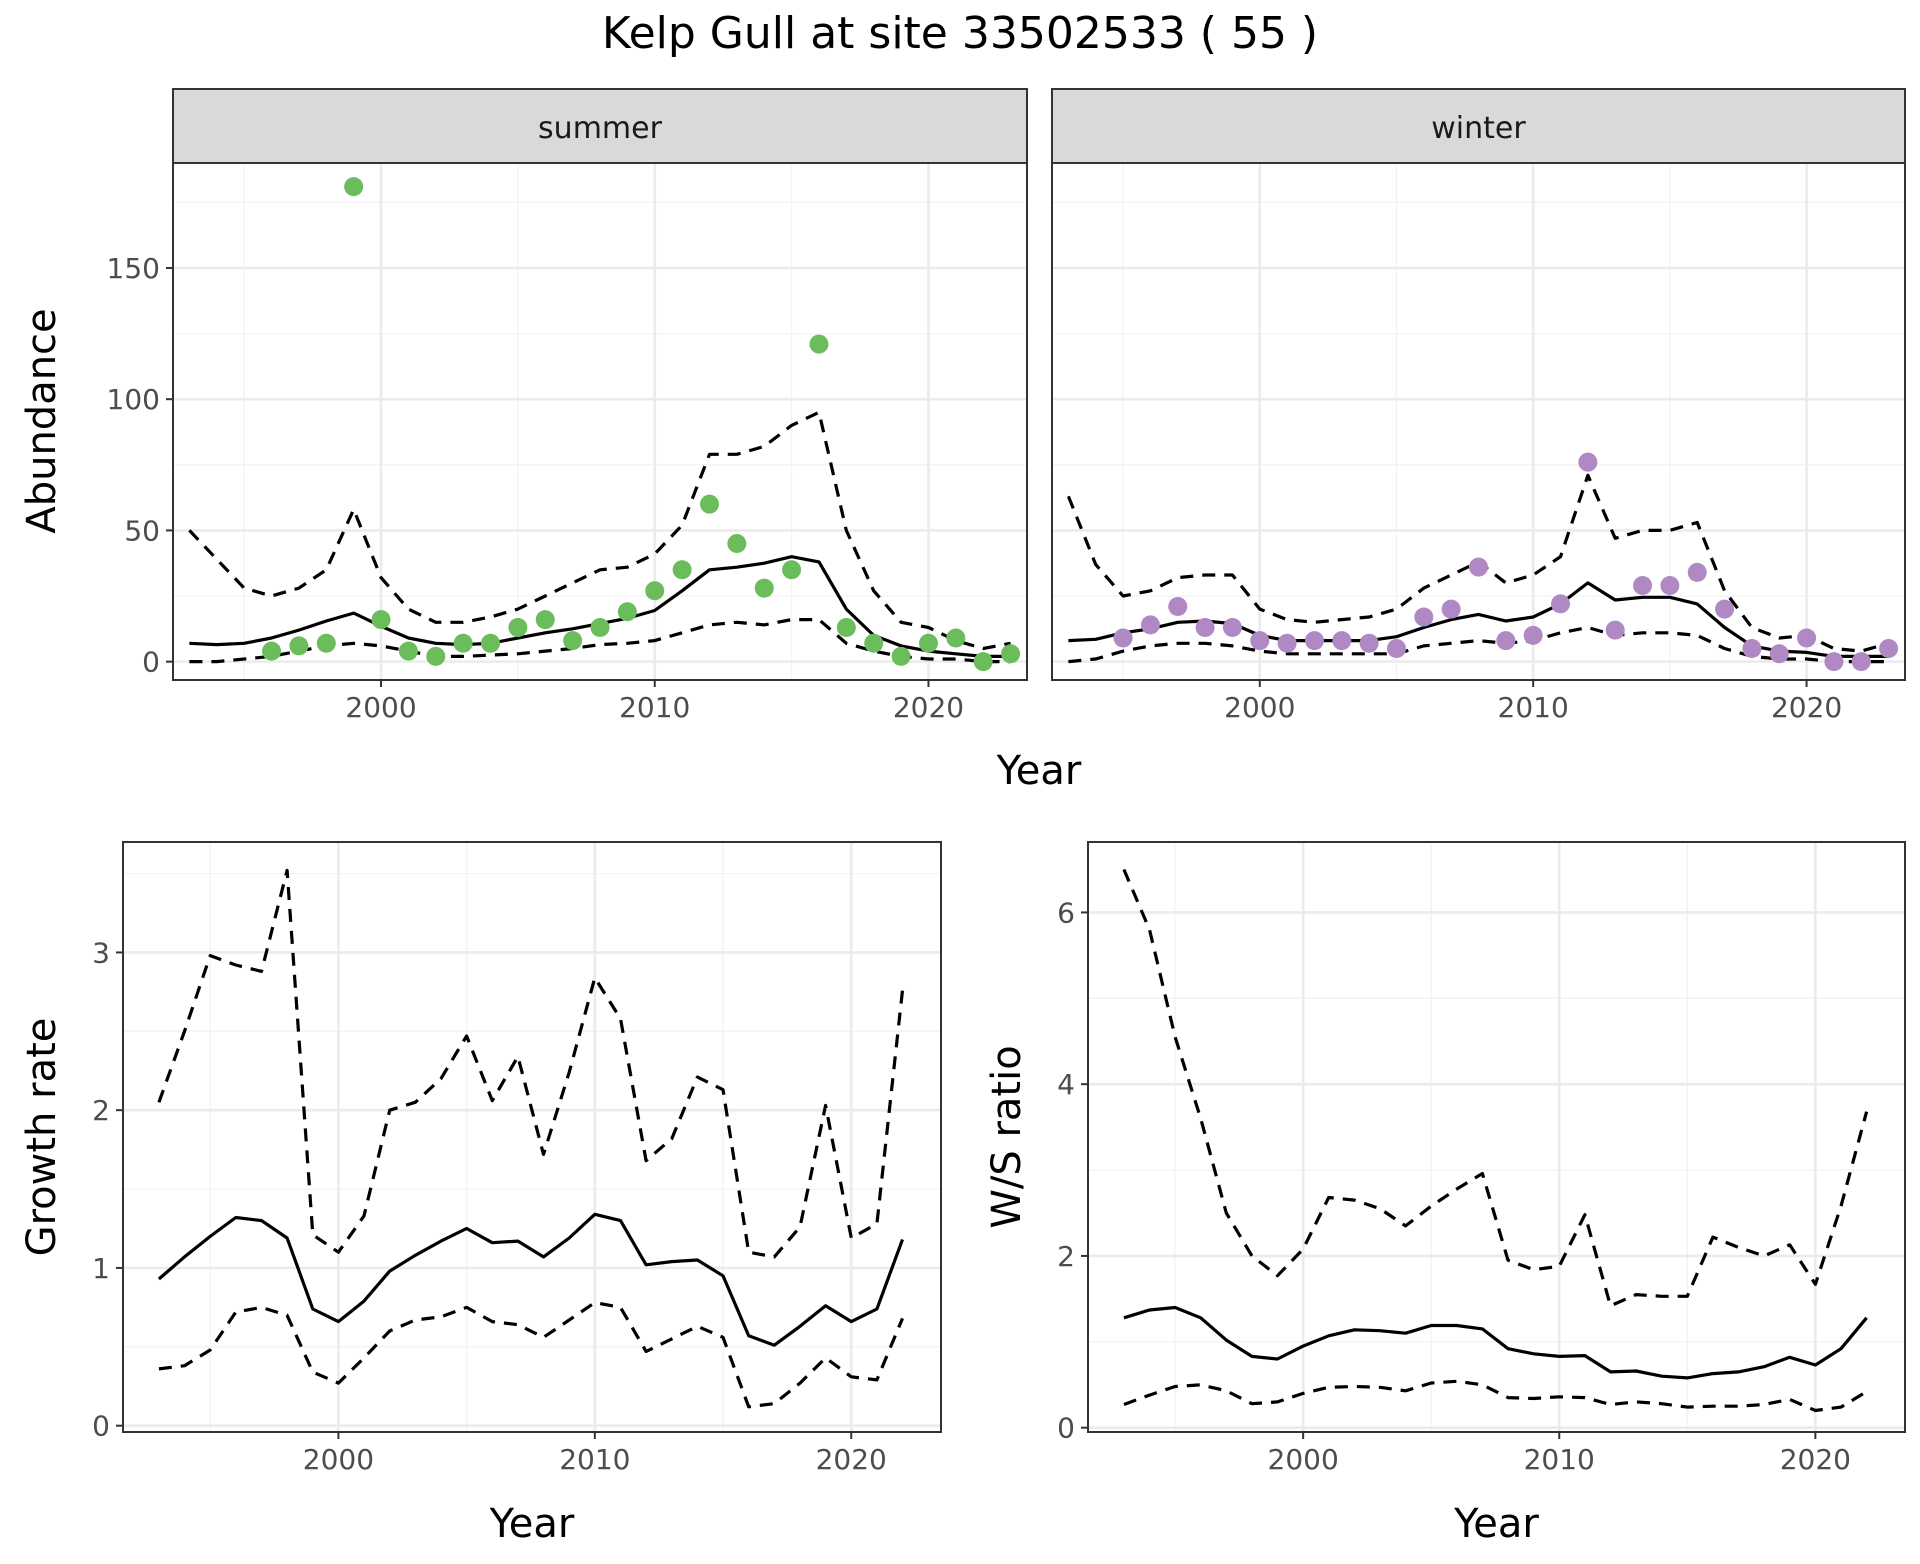  What do you see at coordinates (599, 530) in the screenshot?
I see `upper-bound-line` at bounding box center [599, 530].